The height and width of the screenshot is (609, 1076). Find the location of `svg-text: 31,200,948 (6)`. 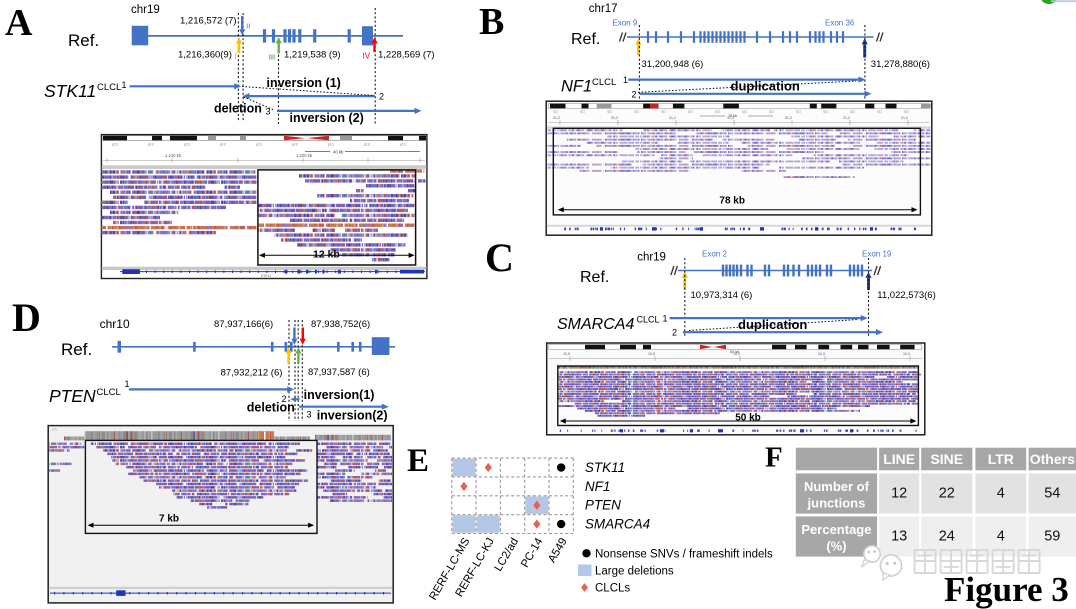

svg-text: 31,200,948 (6) is located at coordinates (673, 64).